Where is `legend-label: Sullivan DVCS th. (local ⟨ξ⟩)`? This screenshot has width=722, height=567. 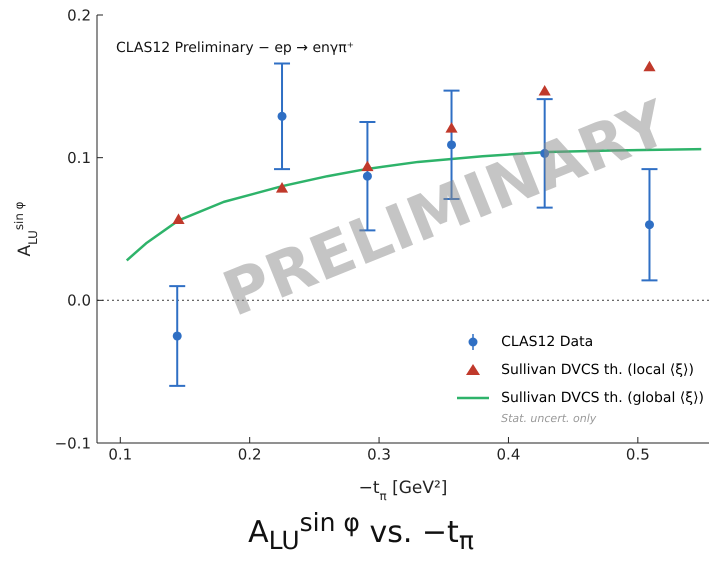 legend-label: Sullivan DVCS th. (local ⟨ξ⟩) is located at coordinates (597, 370).